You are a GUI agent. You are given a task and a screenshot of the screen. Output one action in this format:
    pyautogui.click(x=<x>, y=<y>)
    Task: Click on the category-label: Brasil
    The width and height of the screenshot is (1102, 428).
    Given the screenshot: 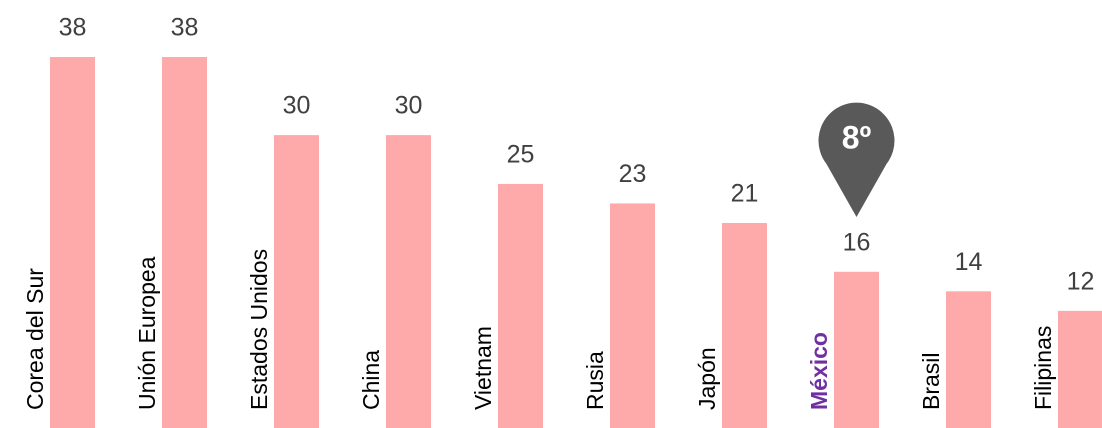 What is the action you would take?
    pyautogui.click(x=931, y=381)
    